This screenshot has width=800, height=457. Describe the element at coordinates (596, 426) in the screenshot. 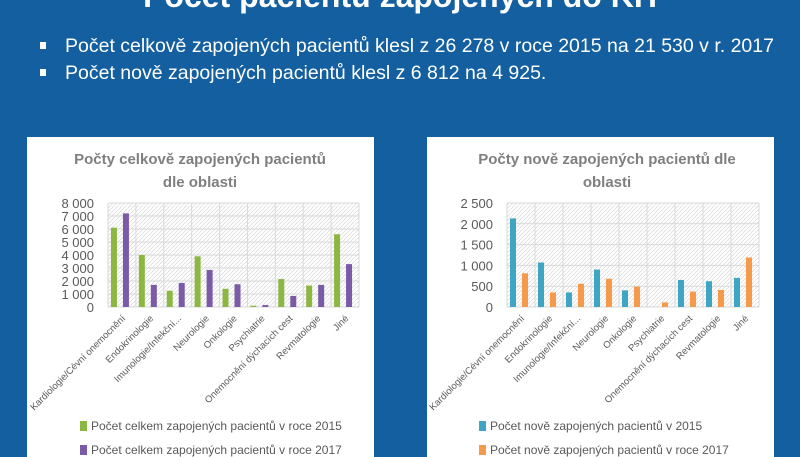

I see `legend-label: Počet nově zapojených pacientů v 2015` at that location.